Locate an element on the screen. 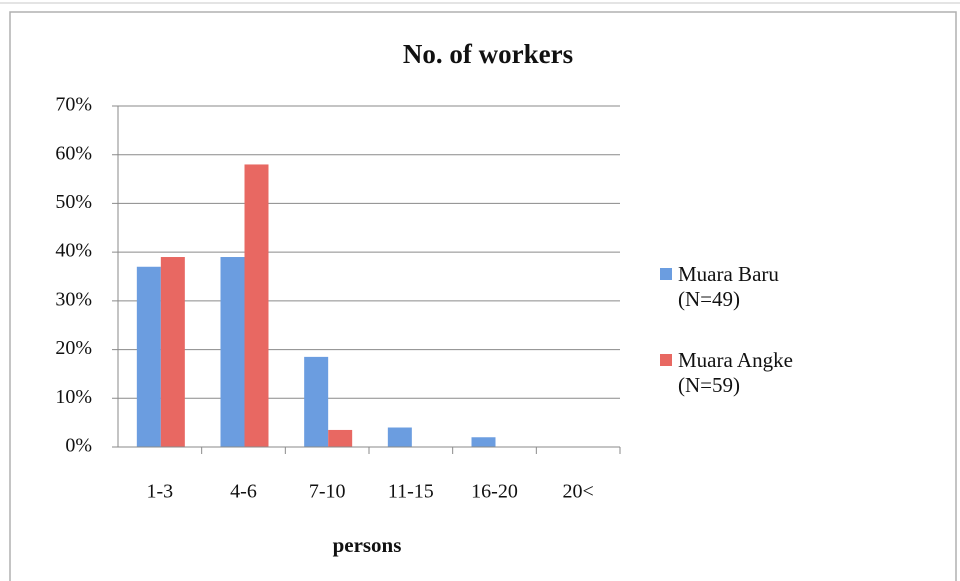 This screenshot has width=960, height=581. x-tick-label: 16-20 is located at coordinates (494, 492).